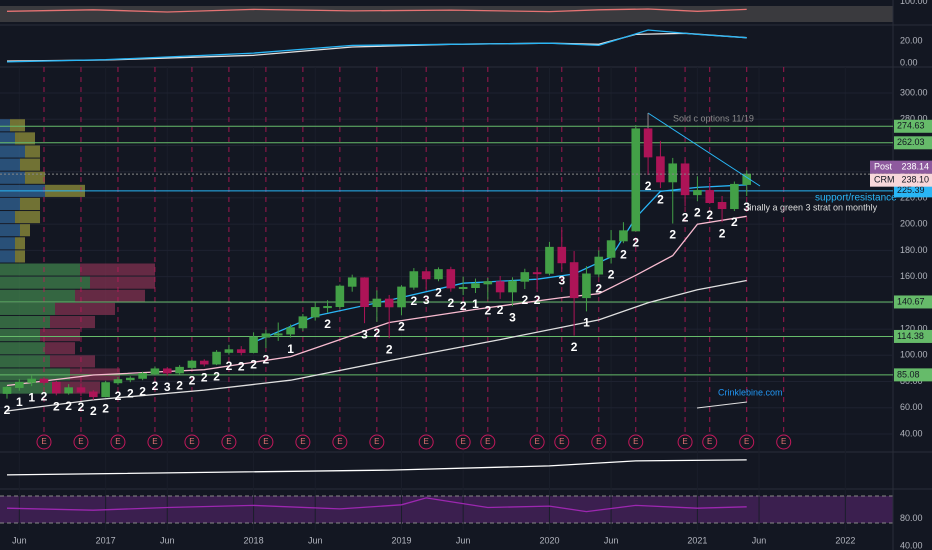  I want to click on y-tick-label: 160.00, so click(914, 276).